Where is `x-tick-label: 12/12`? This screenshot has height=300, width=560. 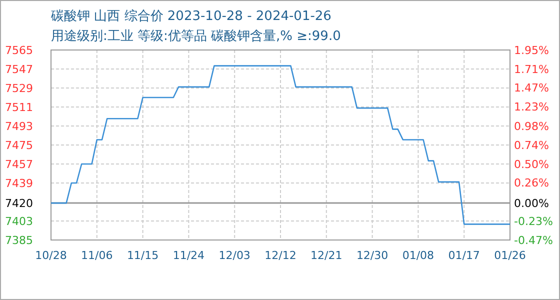
x-tick-label: 12/12 is located at coordinates (280, 255).